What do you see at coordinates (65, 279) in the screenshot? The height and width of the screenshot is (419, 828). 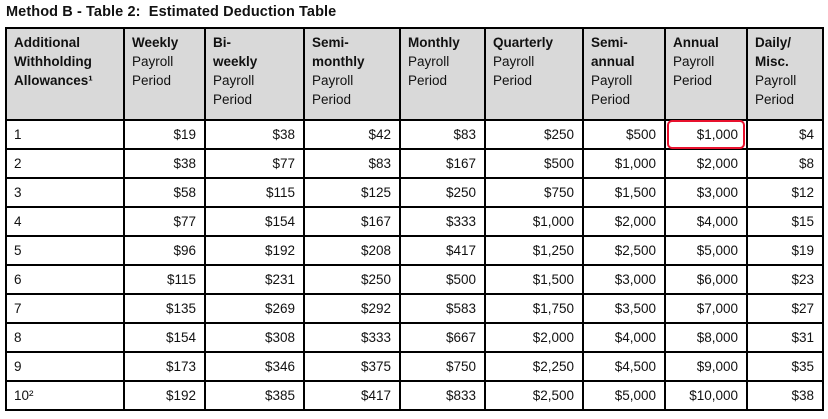 I see `allowance-count-cell: 6` at bounding box center [65, 279].